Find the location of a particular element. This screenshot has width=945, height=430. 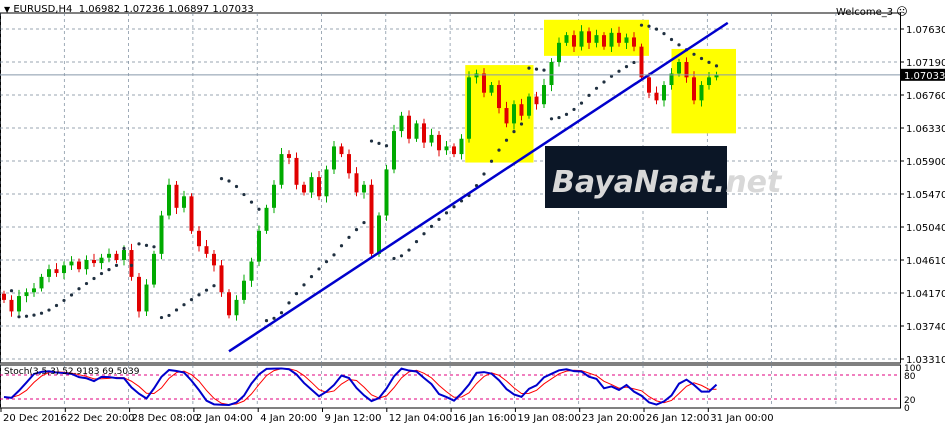

stoch-axis-label: 100 is located at coordinates (912, 369).